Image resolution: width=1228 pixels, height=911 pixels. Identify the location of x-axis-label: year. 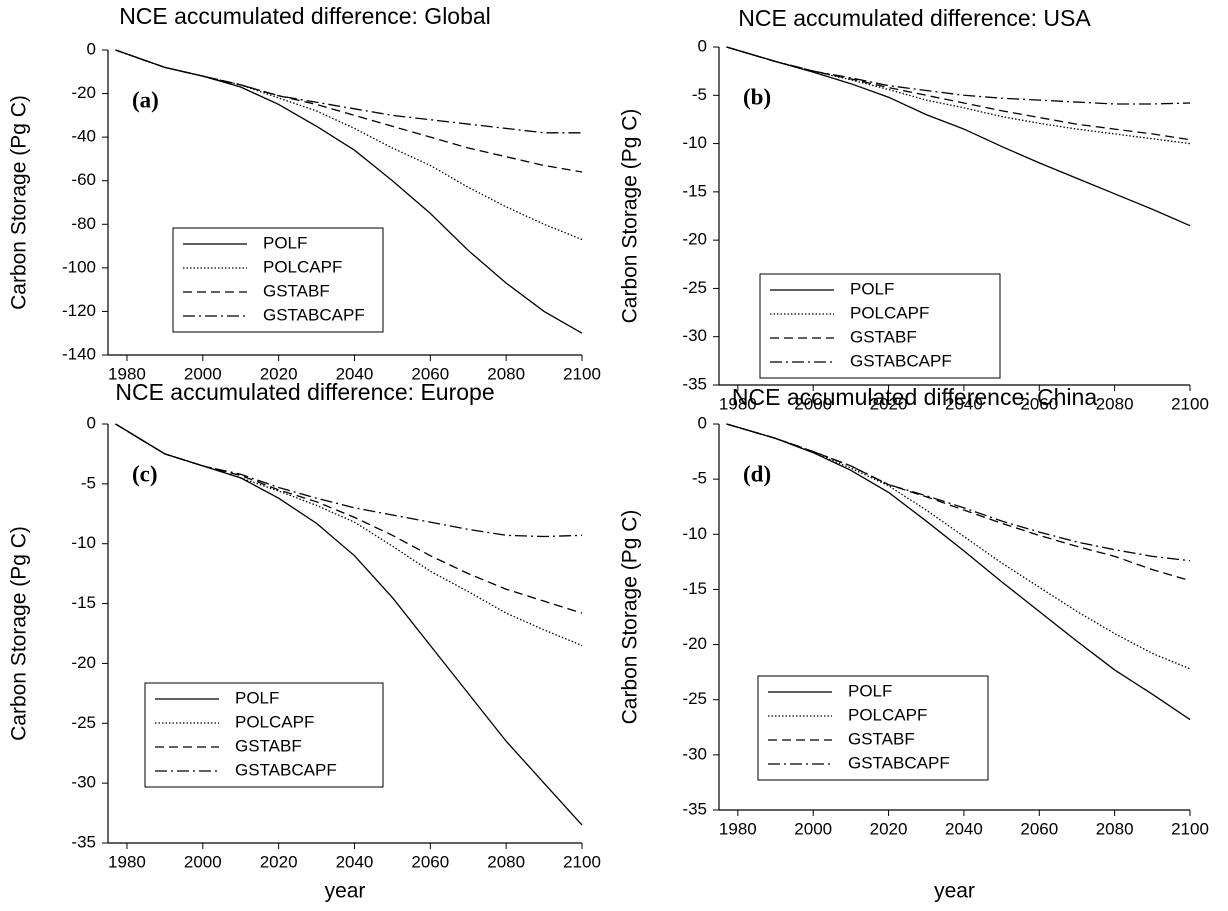
(954, 891).